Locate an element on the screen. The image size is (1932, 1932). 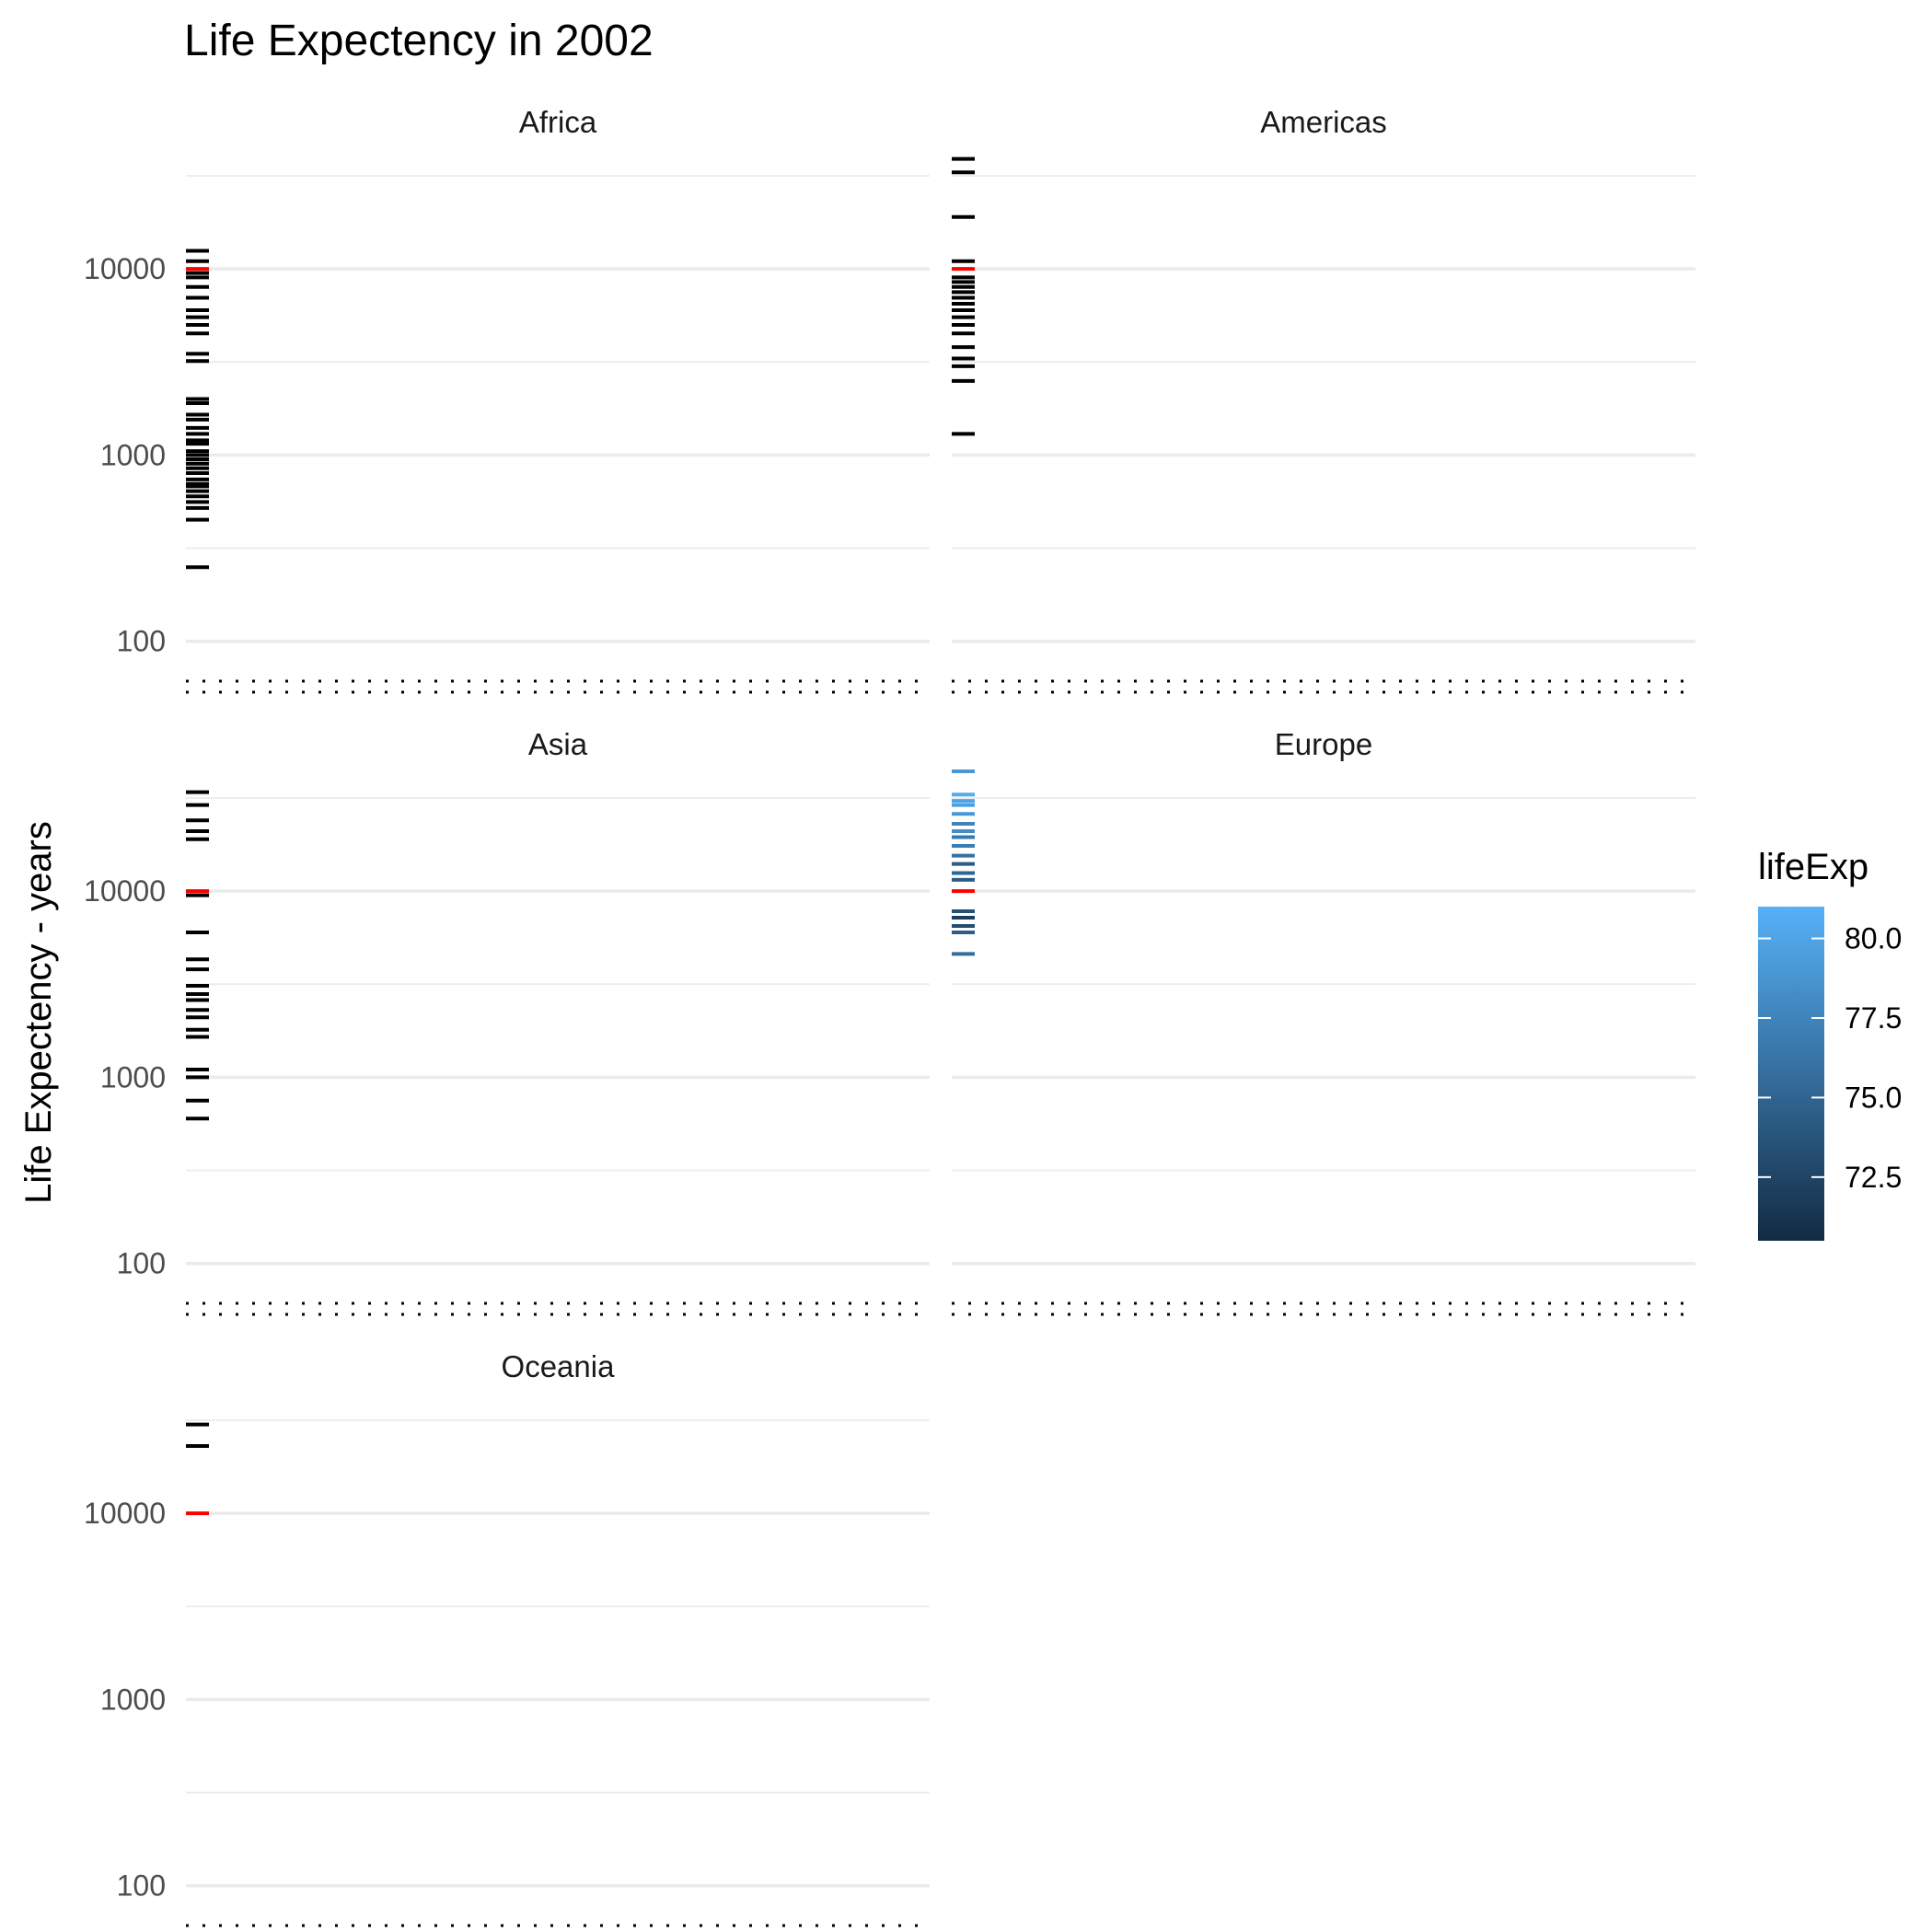
facet-label-oceania: Oceania is located at coordinates (559, 1366).